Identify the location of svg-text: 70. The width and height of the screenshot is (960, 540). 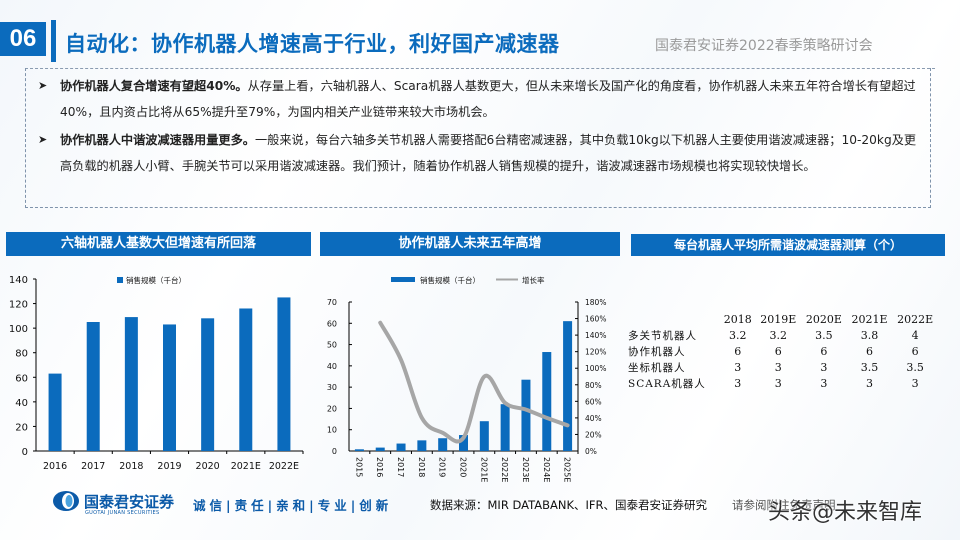
(332, 302).